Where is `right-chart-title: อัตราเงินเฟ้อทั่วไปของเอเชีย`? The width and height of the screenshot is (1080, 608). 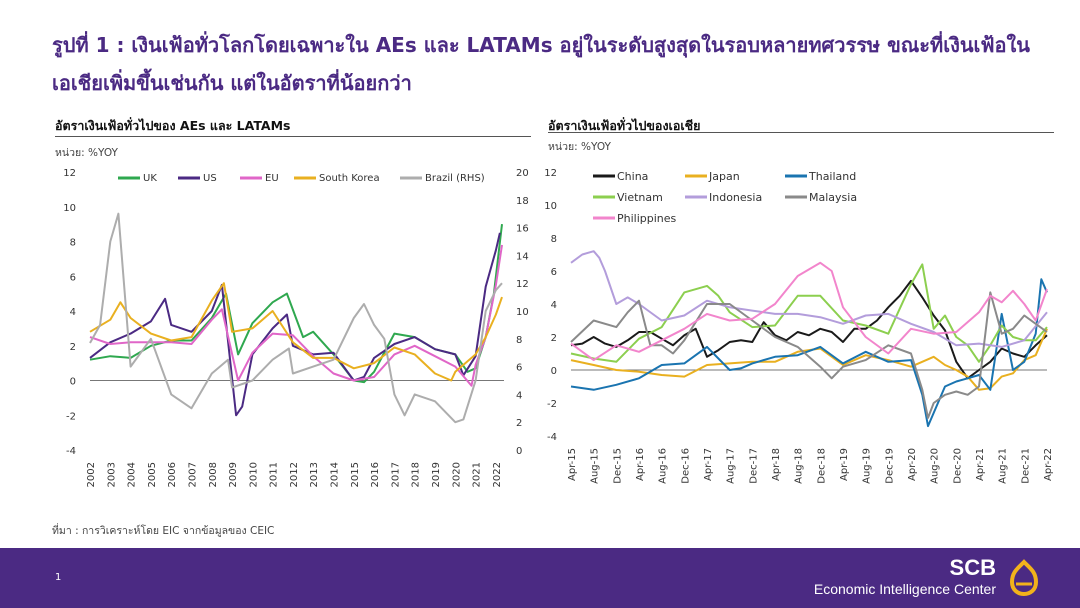
right-chart-title: อัตราเงินเฟ้อทั่วไปของเอเชีย is located at coordinates (624, 125).